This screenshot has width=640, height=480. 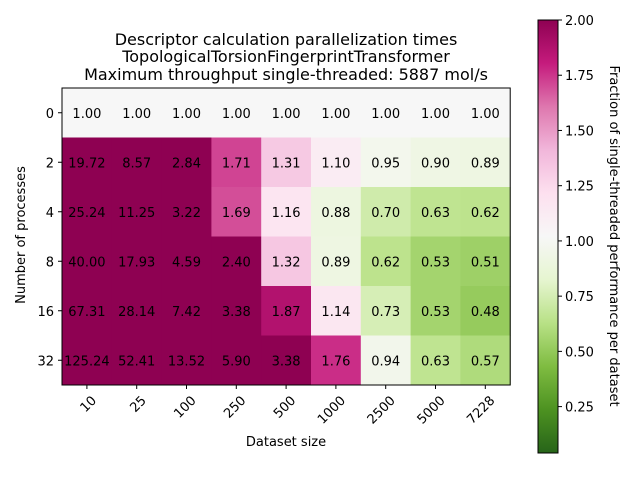 I want to click on y-tick-label: 4, so click(x=50, y=213).